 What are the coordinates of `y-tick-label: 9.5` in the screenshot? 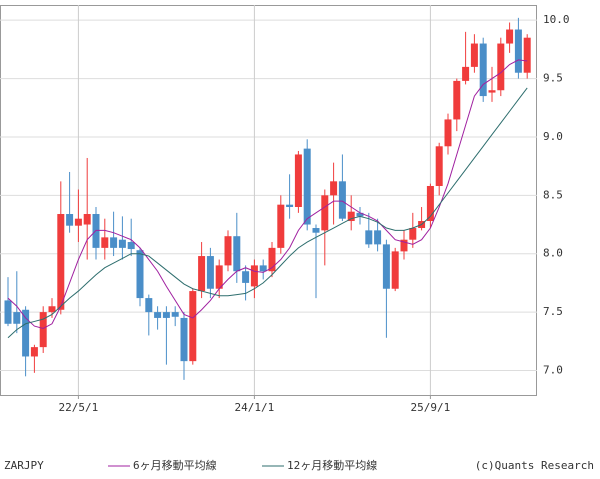 It's located at (553, 78).